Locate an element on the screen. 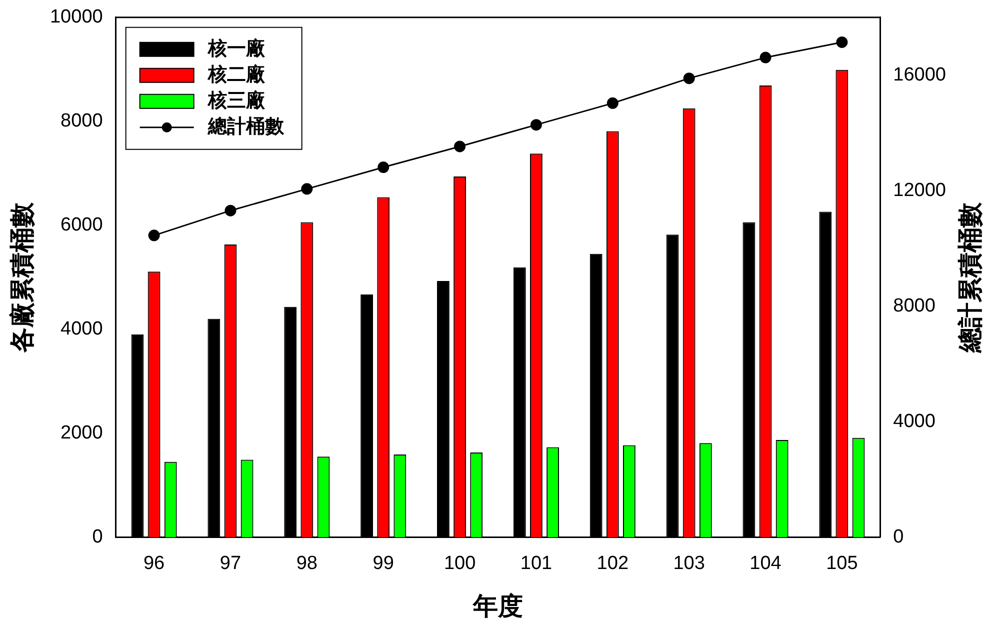 The width and height of the screenshot is (996, 629). y-axis-title: 各廠累積桶數 is located at coordinates (22, 277).